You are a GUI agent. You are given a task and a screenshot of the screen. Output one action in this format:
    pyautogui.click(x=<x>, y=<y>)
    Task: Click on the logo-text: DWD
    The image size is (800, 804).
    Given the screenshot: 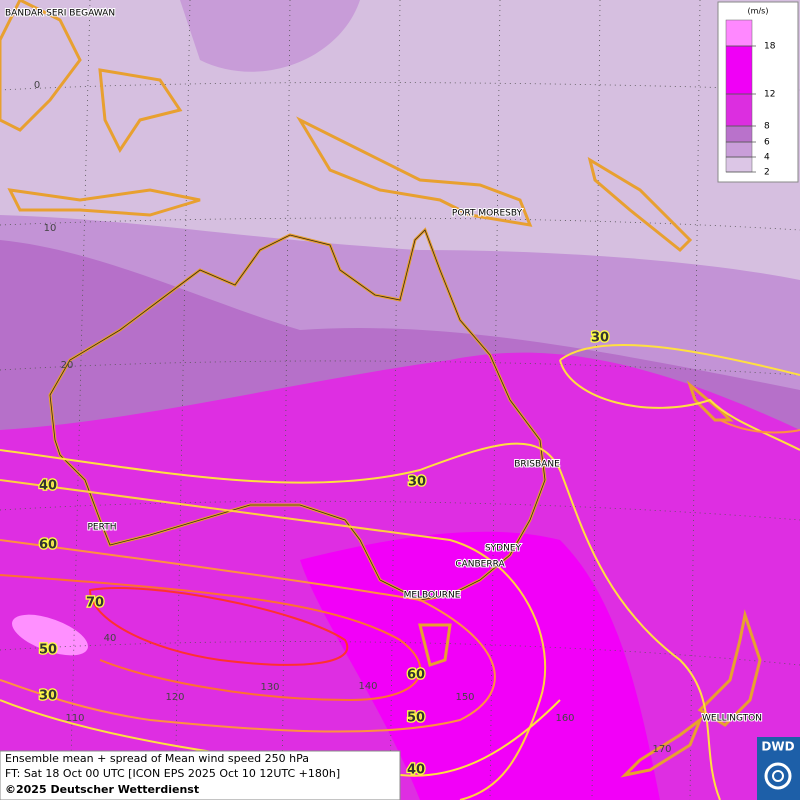 What is the action you would take?
    pyautogui.click(x=777, y=747)
    